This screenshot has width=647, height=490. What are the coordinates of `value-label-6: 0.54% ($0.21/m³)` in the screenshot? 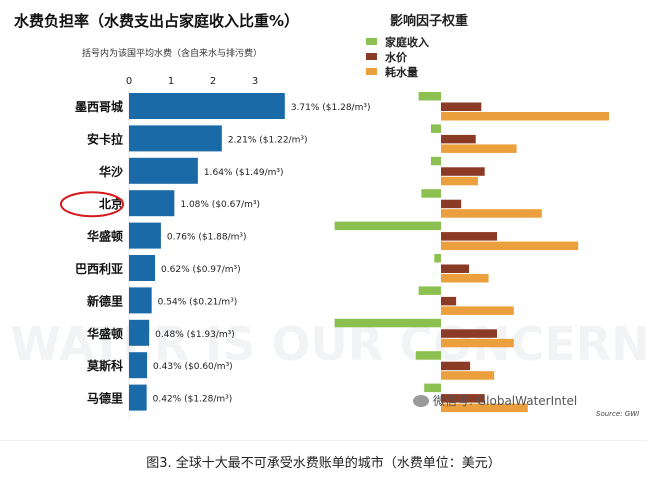 It's located at (198, 302).